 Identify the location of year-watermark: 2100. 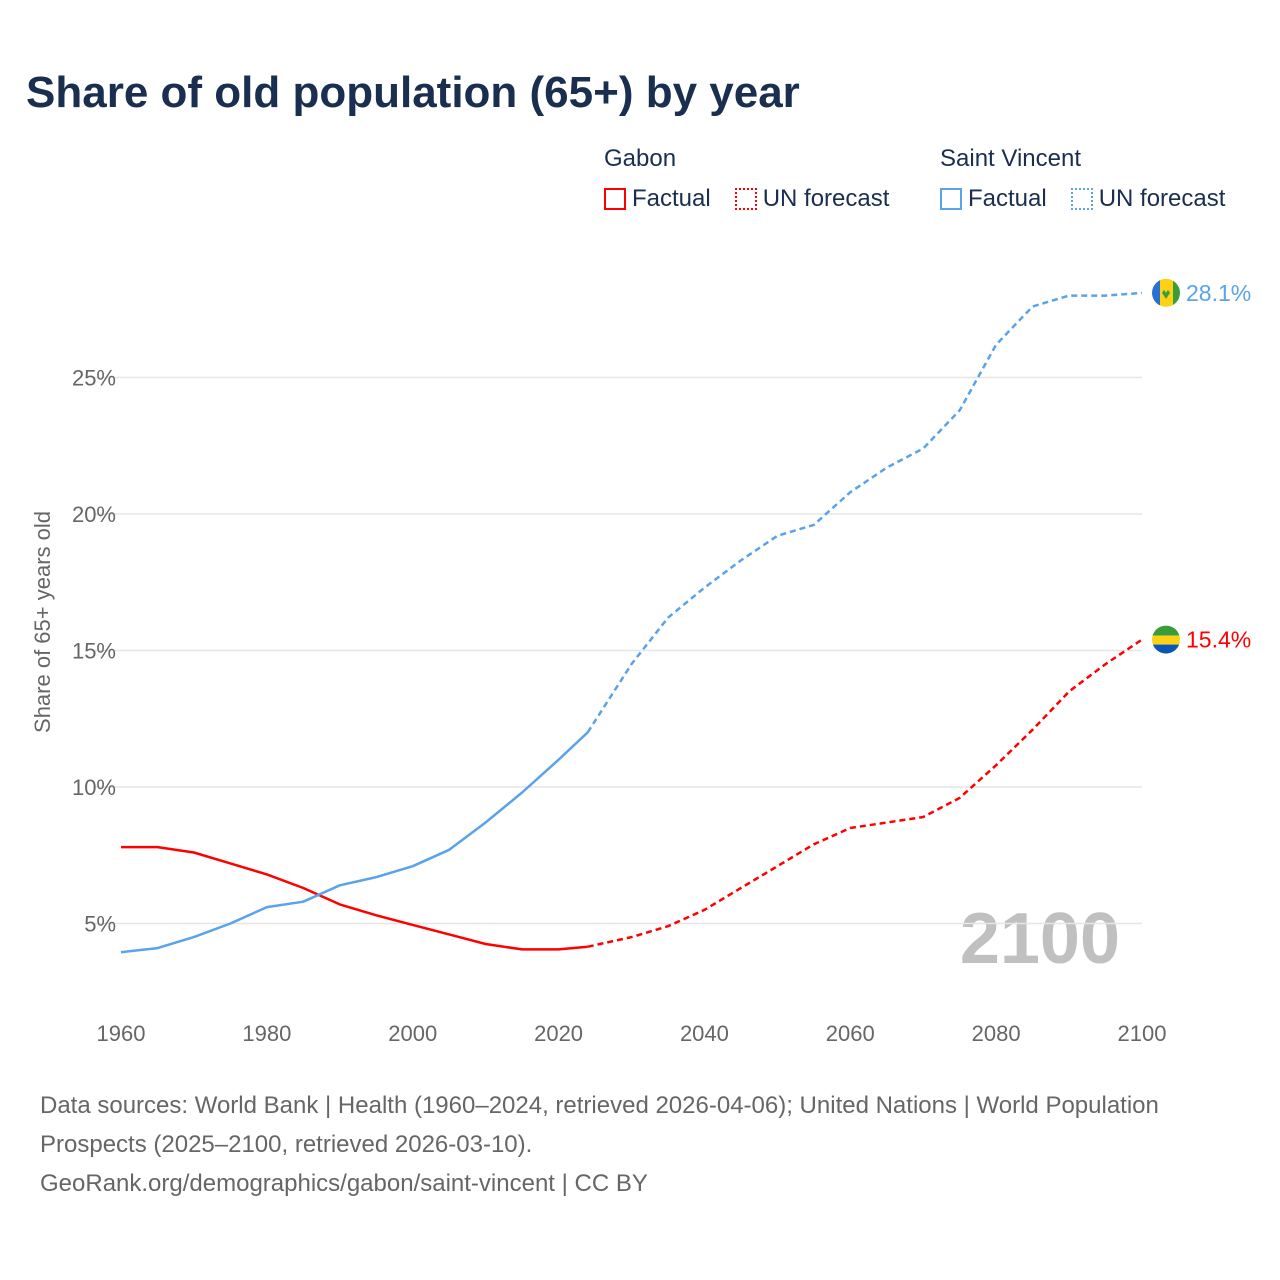
(1040, 939).